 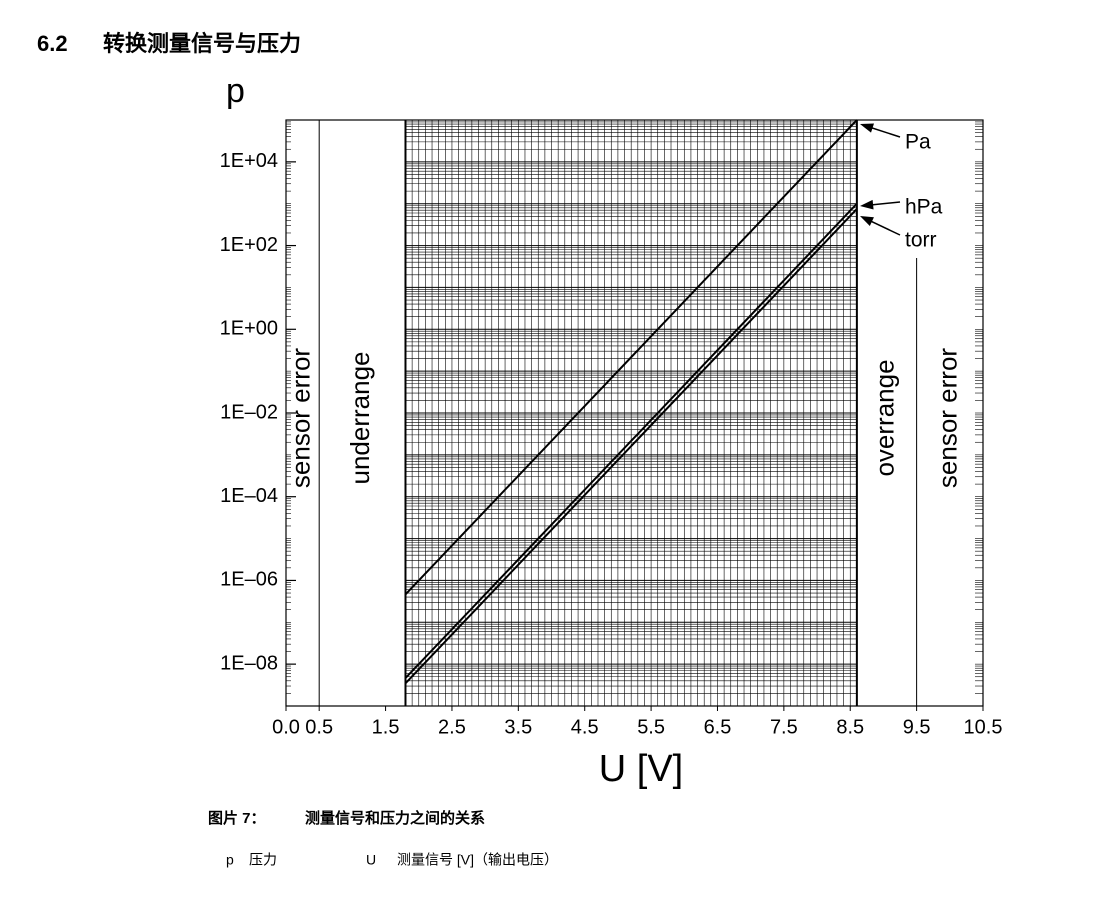 I want to click on region-label: overrange, so click(x=885, y=417).